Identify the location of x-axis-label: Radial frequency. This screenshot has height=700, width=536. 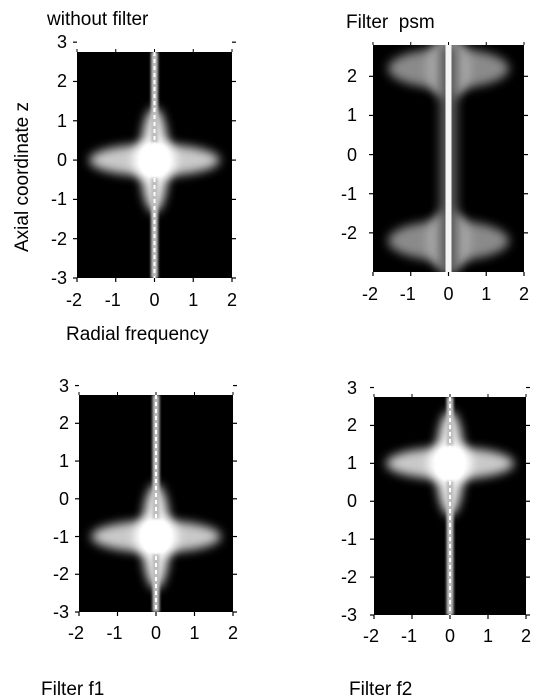
(137, 334).